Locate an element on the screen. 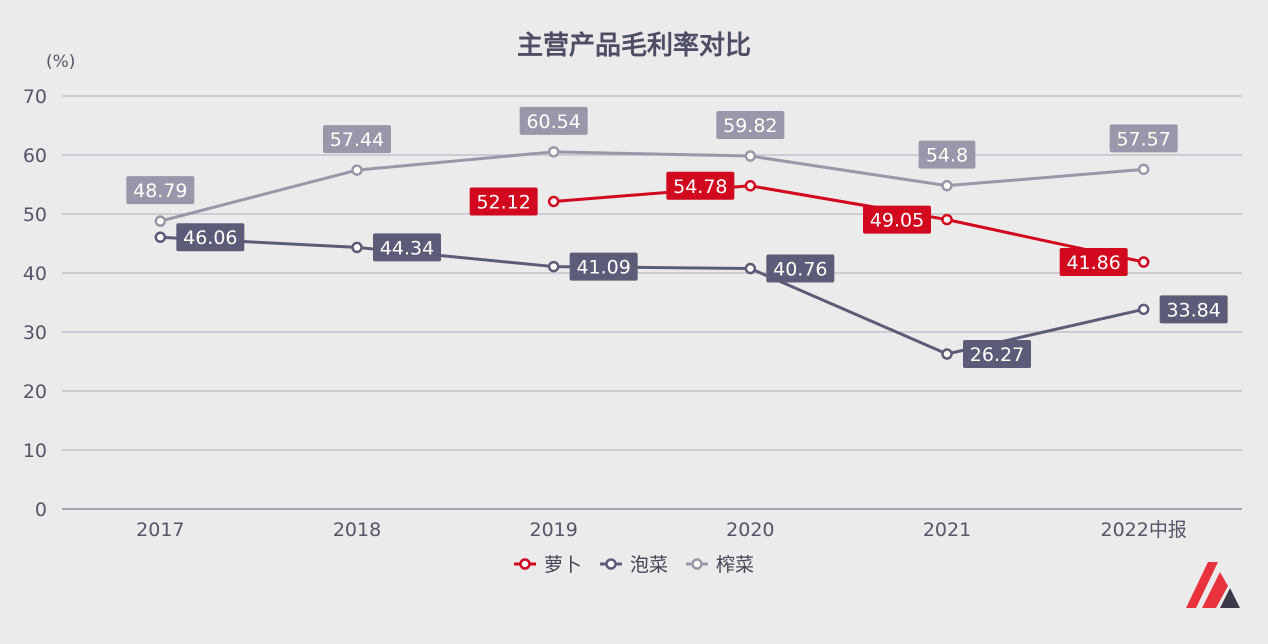 The image size is (1268, 644). legend-label: 榨菜 is located at coordinates (735, 565).